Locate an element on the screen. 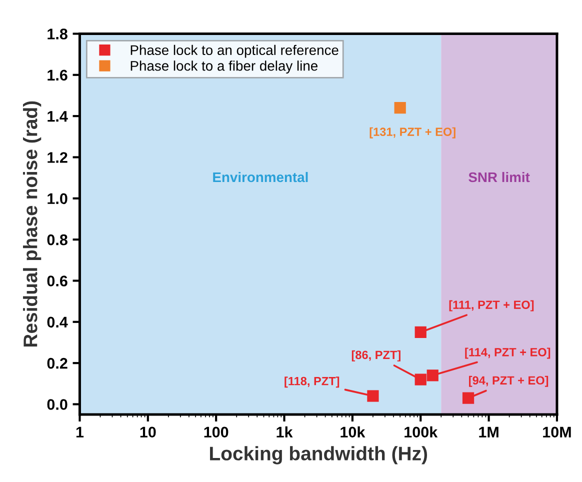 The width and height of the screenshot is (582, 482). y-tick-label: 0.0 is located at coordinates (57, 404).